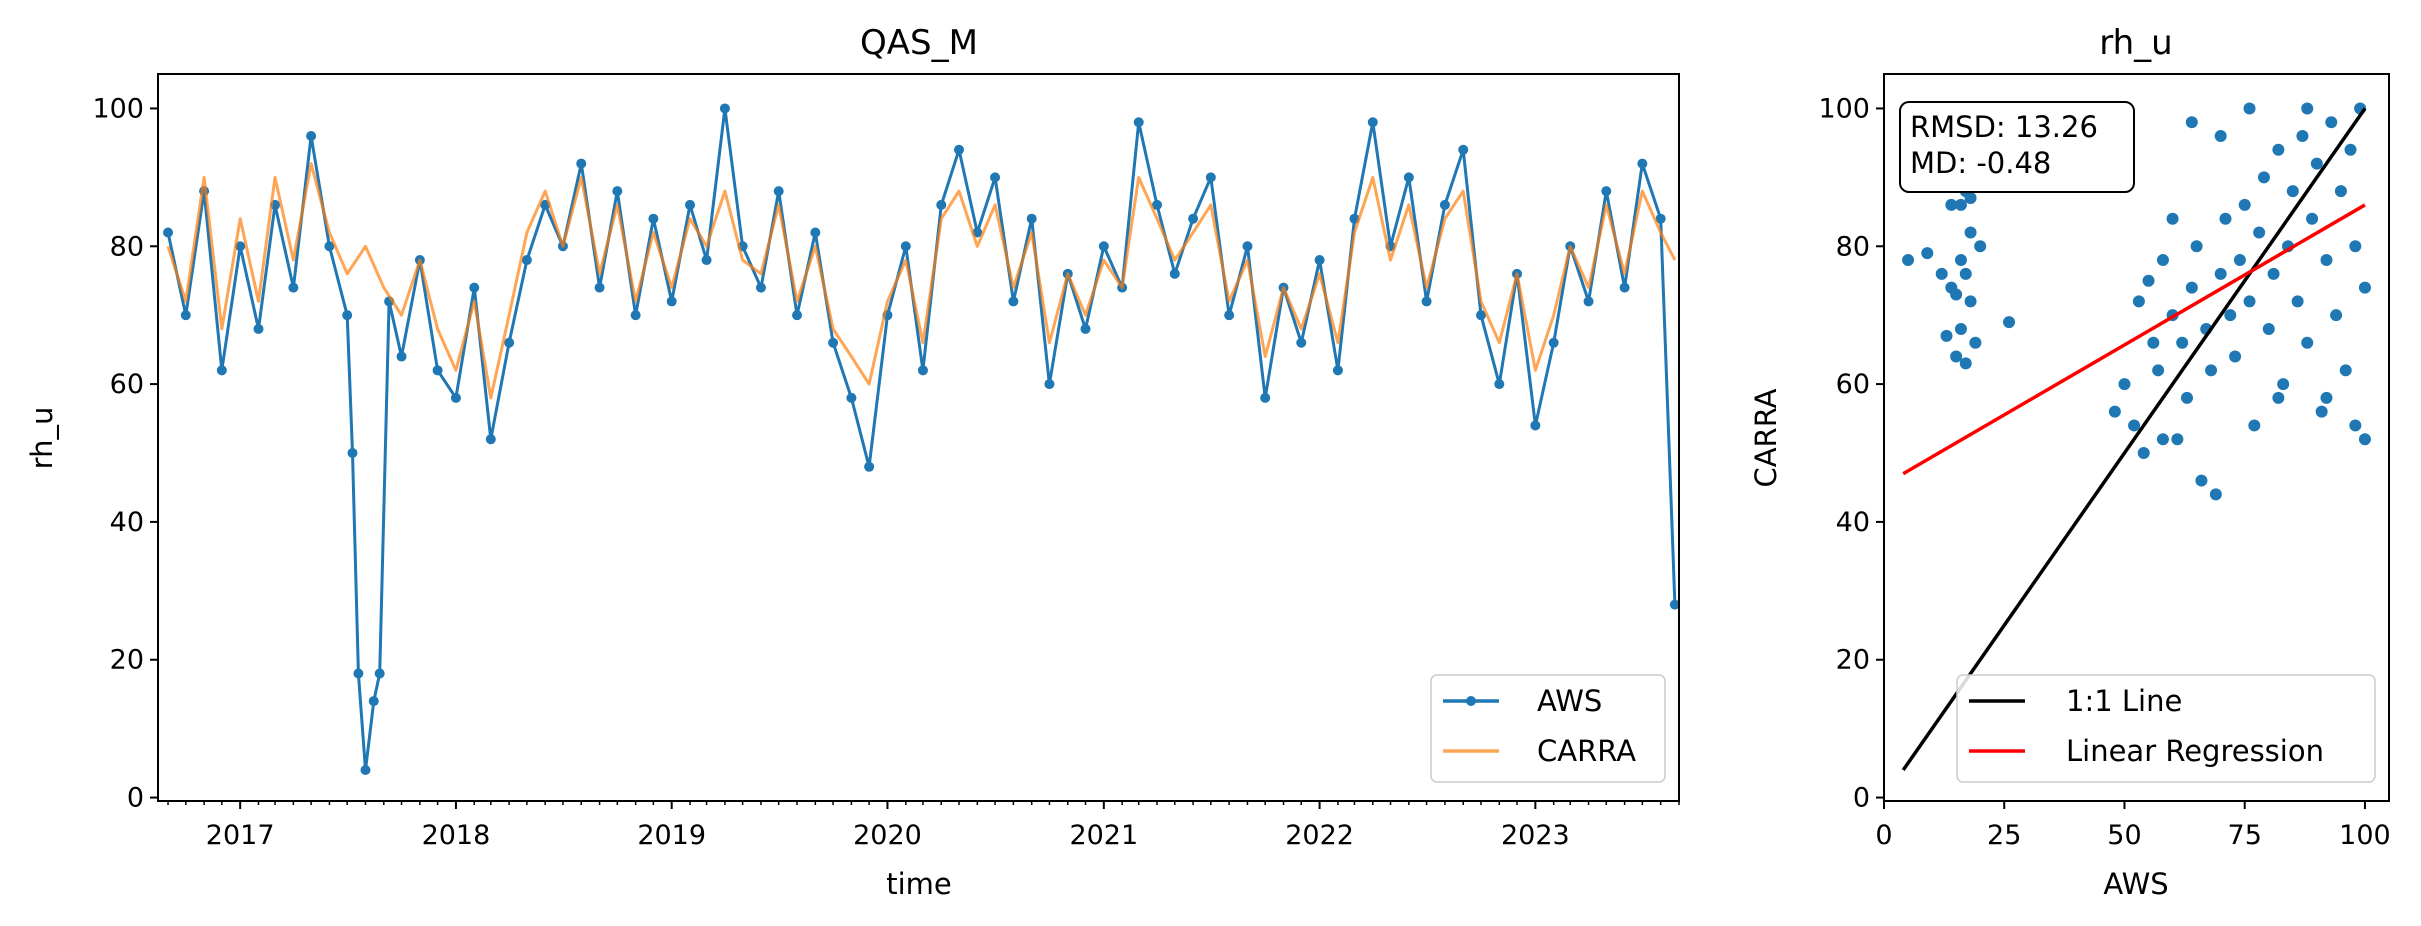 The height and width of the screenshot is (926, 2421). What do you see at coordinates (2017, 147) in the screenshot?
I see `stats-box: RMSD: 13.26 MD: -0.48` at bounding box center [2017, 147].